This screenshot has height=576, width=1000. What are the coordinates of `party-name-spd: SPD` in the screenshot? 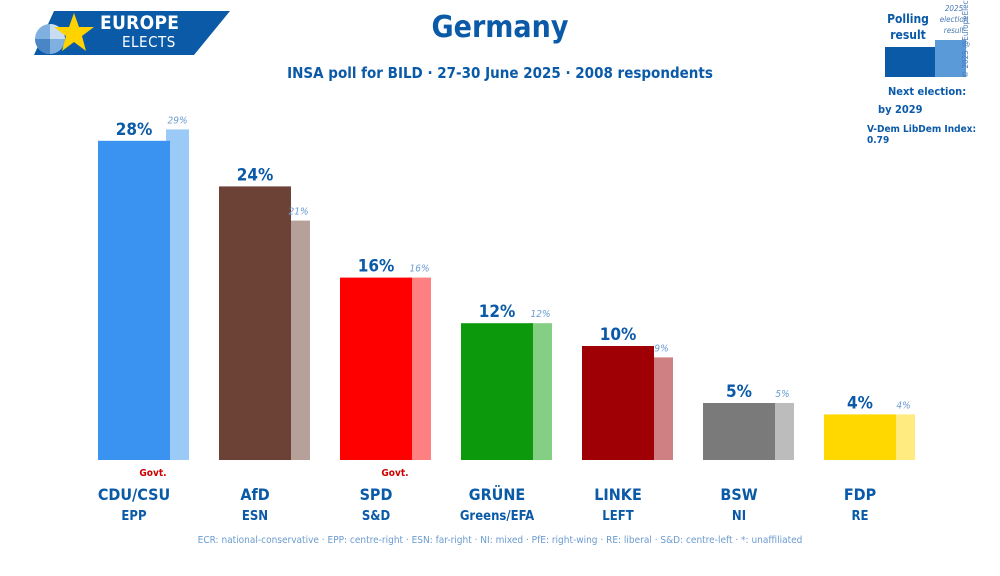 It's located at (376, 494).